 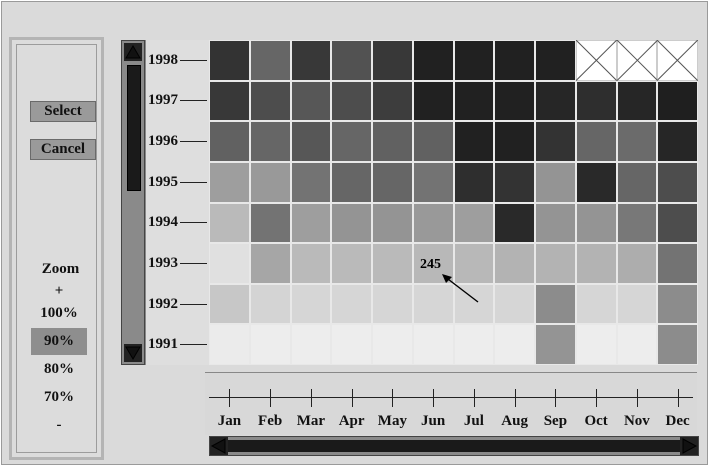 I want to click on heatmap-cell-1996-aug, so click(x=514, y=141).